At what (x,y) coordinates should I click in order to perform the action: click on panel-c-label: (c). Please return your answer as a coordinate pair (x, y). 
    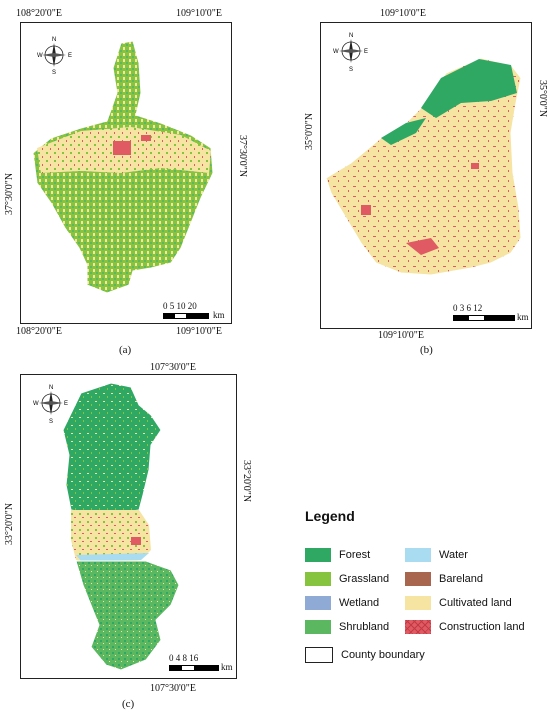
    Looking at the image, I should click on (128, 704).